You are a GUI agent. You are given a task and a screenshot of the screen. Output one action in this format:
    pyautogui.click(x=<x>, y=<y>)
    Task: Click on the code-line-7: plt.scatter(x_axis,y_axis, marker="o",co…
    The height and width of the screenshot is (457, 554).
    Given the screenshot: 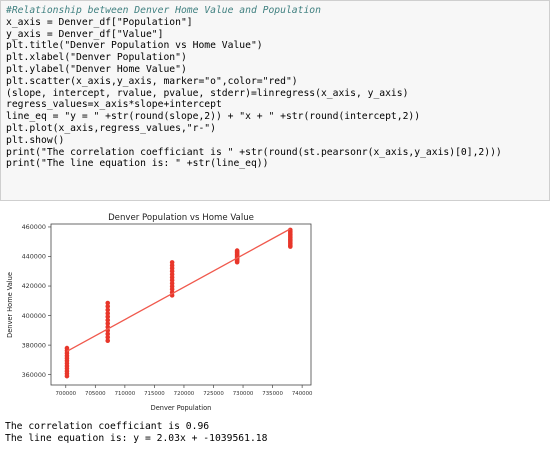 What is the action you would take?
    pyautogui.click(x=152, y=81)
    